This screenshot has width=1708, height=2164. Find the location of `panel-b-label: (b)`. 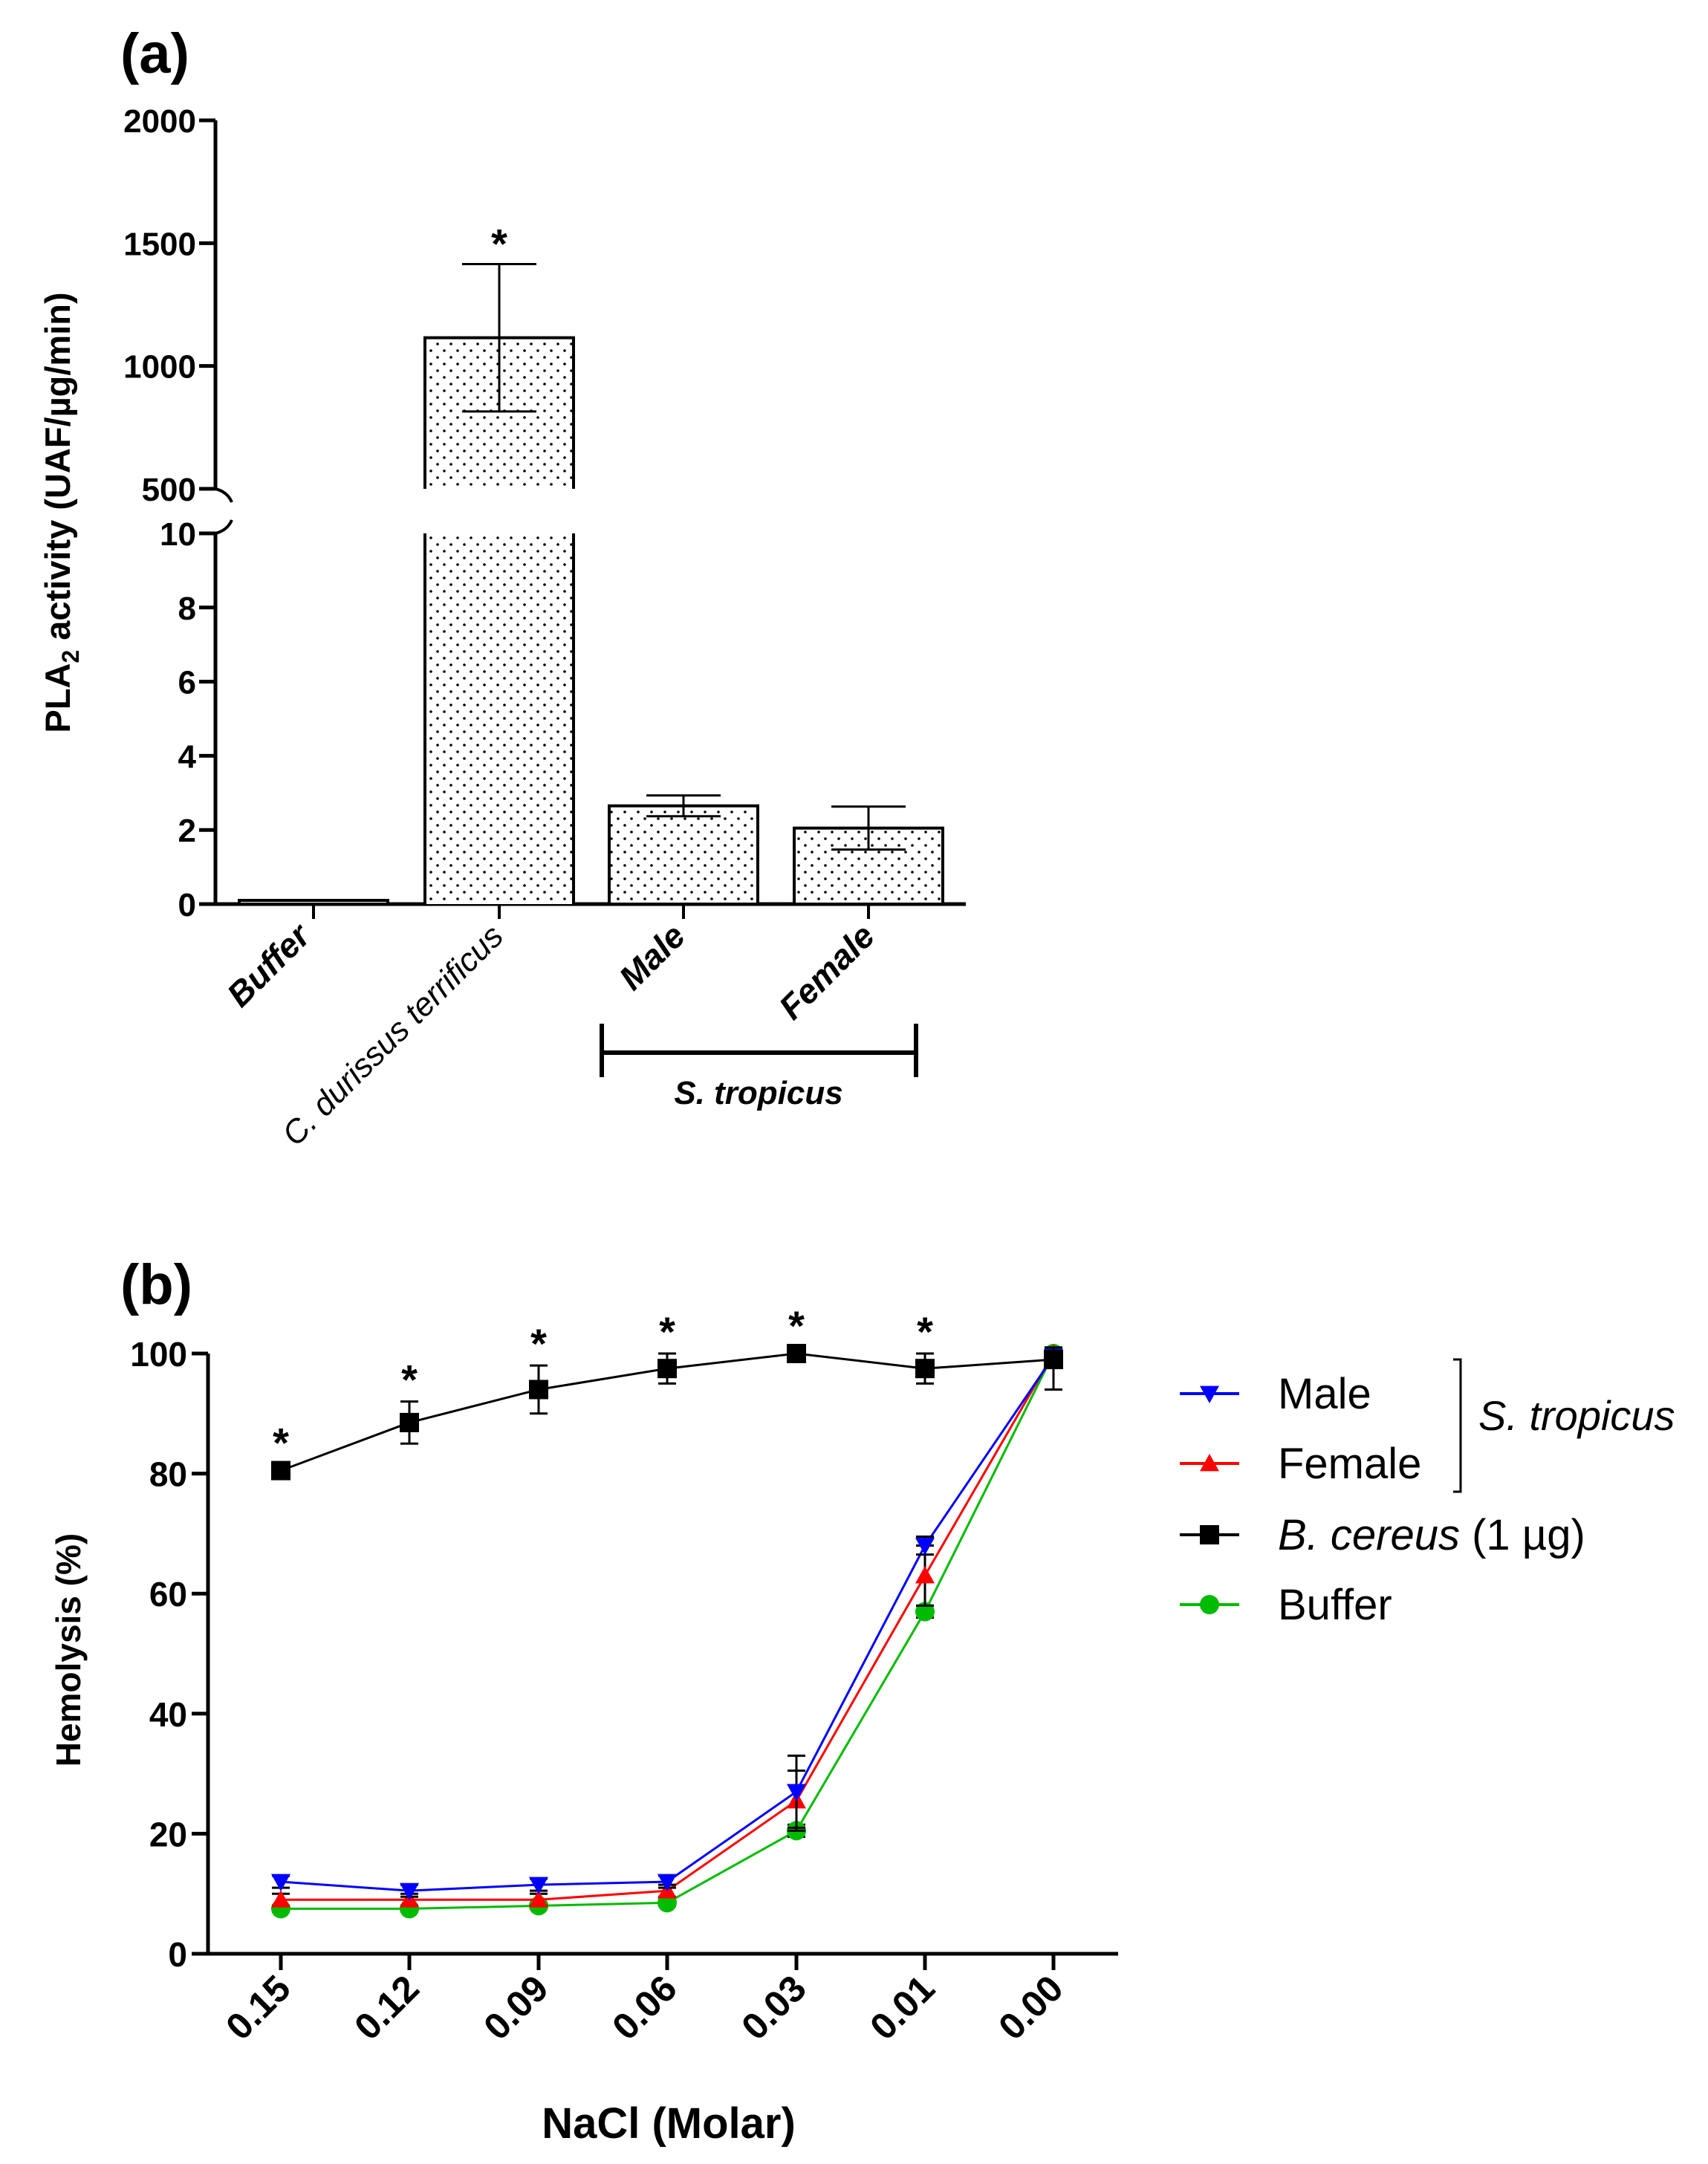

panel-b-label: (b) is located at coordinates (156, 1285).